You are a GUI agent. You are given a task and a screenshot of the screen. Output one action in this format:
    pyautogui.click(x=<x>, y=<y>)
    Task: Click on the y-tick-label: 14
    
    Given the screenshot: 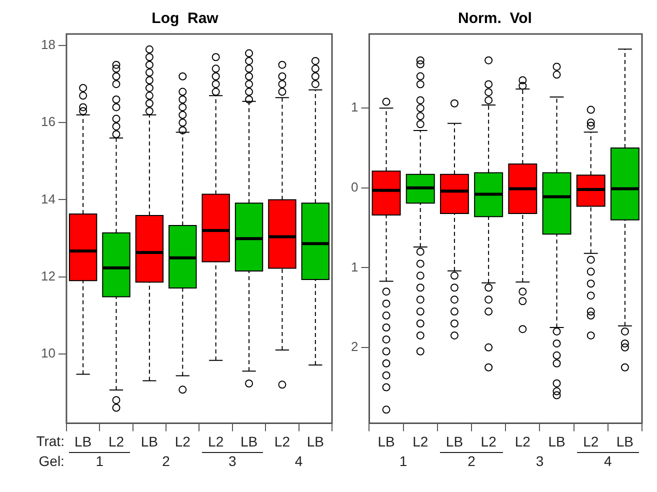 What is the action you would take?
    pyautogui.click(x=48, y=198)
    